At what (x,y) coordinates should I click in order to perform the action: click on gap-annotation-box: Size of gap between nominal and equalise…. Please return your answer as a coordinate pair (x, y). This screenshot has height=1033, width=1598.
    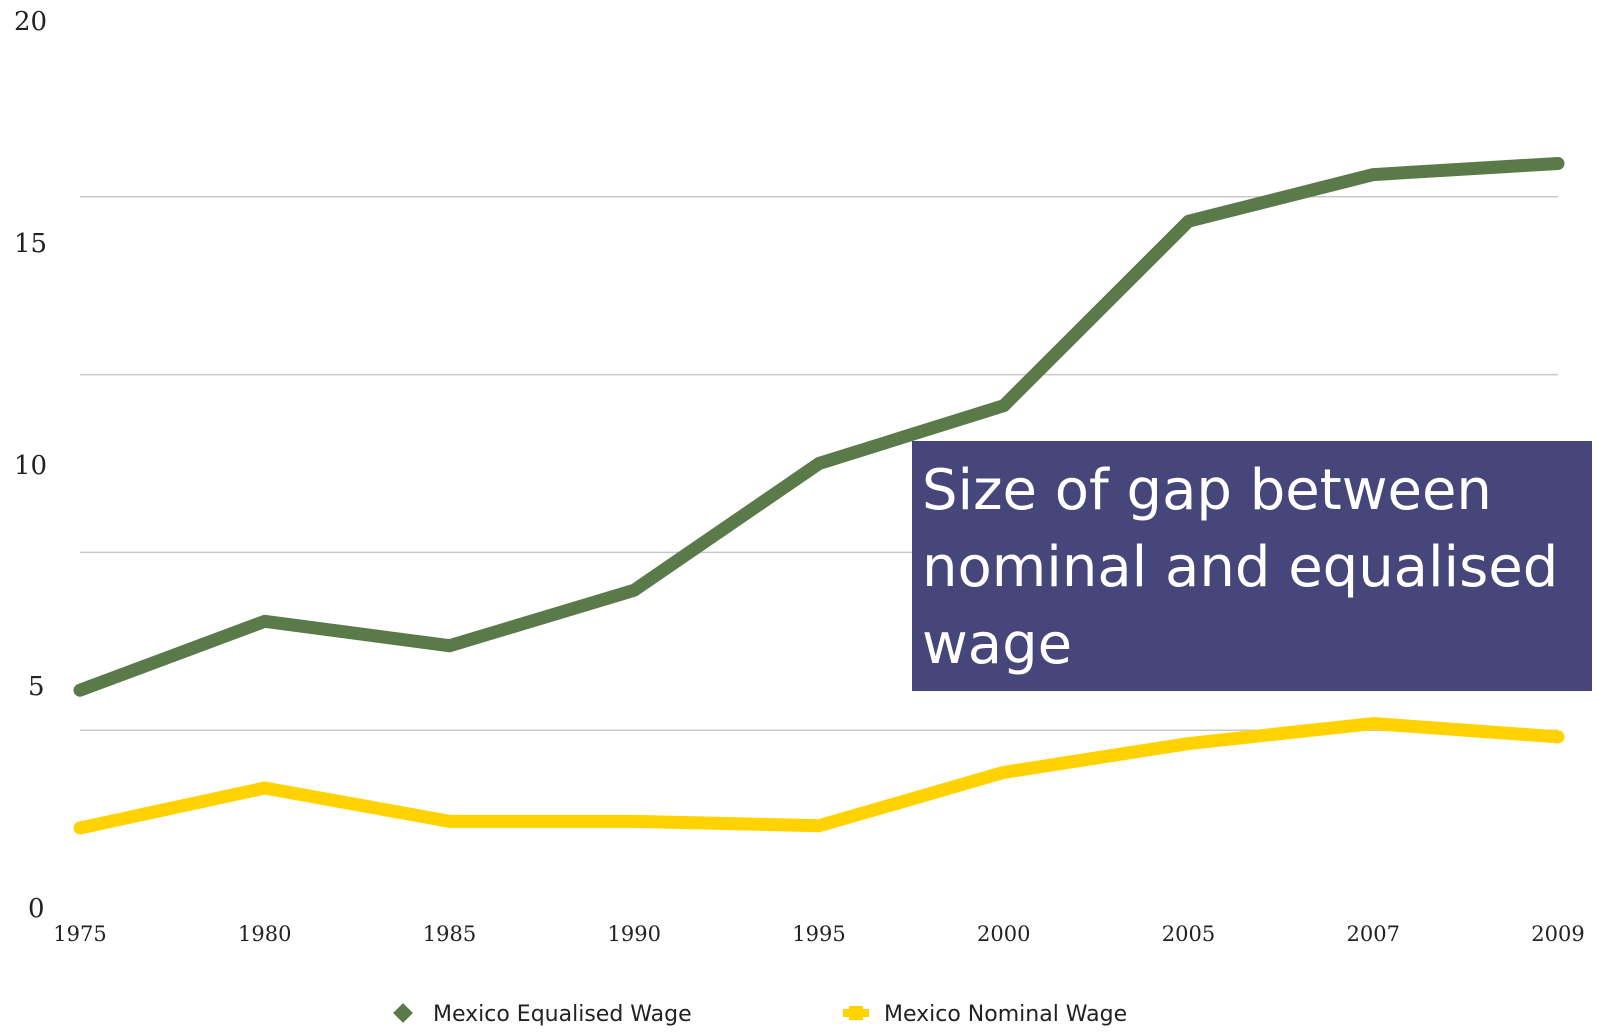
    Looking at the image, I should click on (1252, 566).